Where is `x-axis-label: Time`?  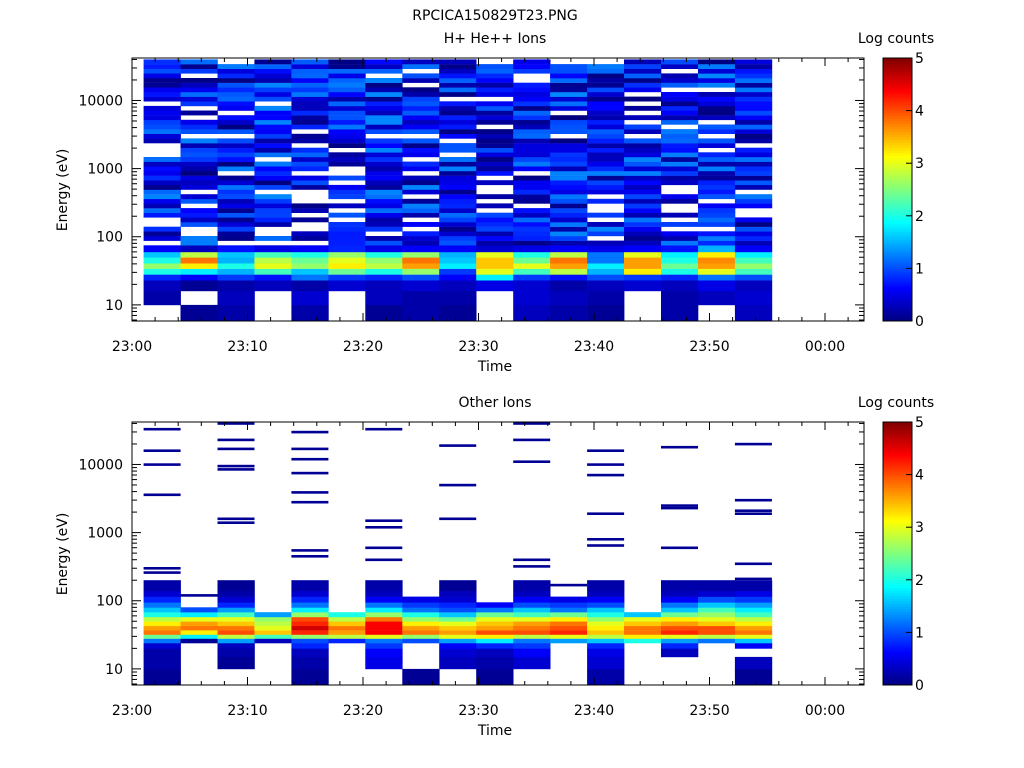
x-axis-label: Time is located at coordinates (494, 731).